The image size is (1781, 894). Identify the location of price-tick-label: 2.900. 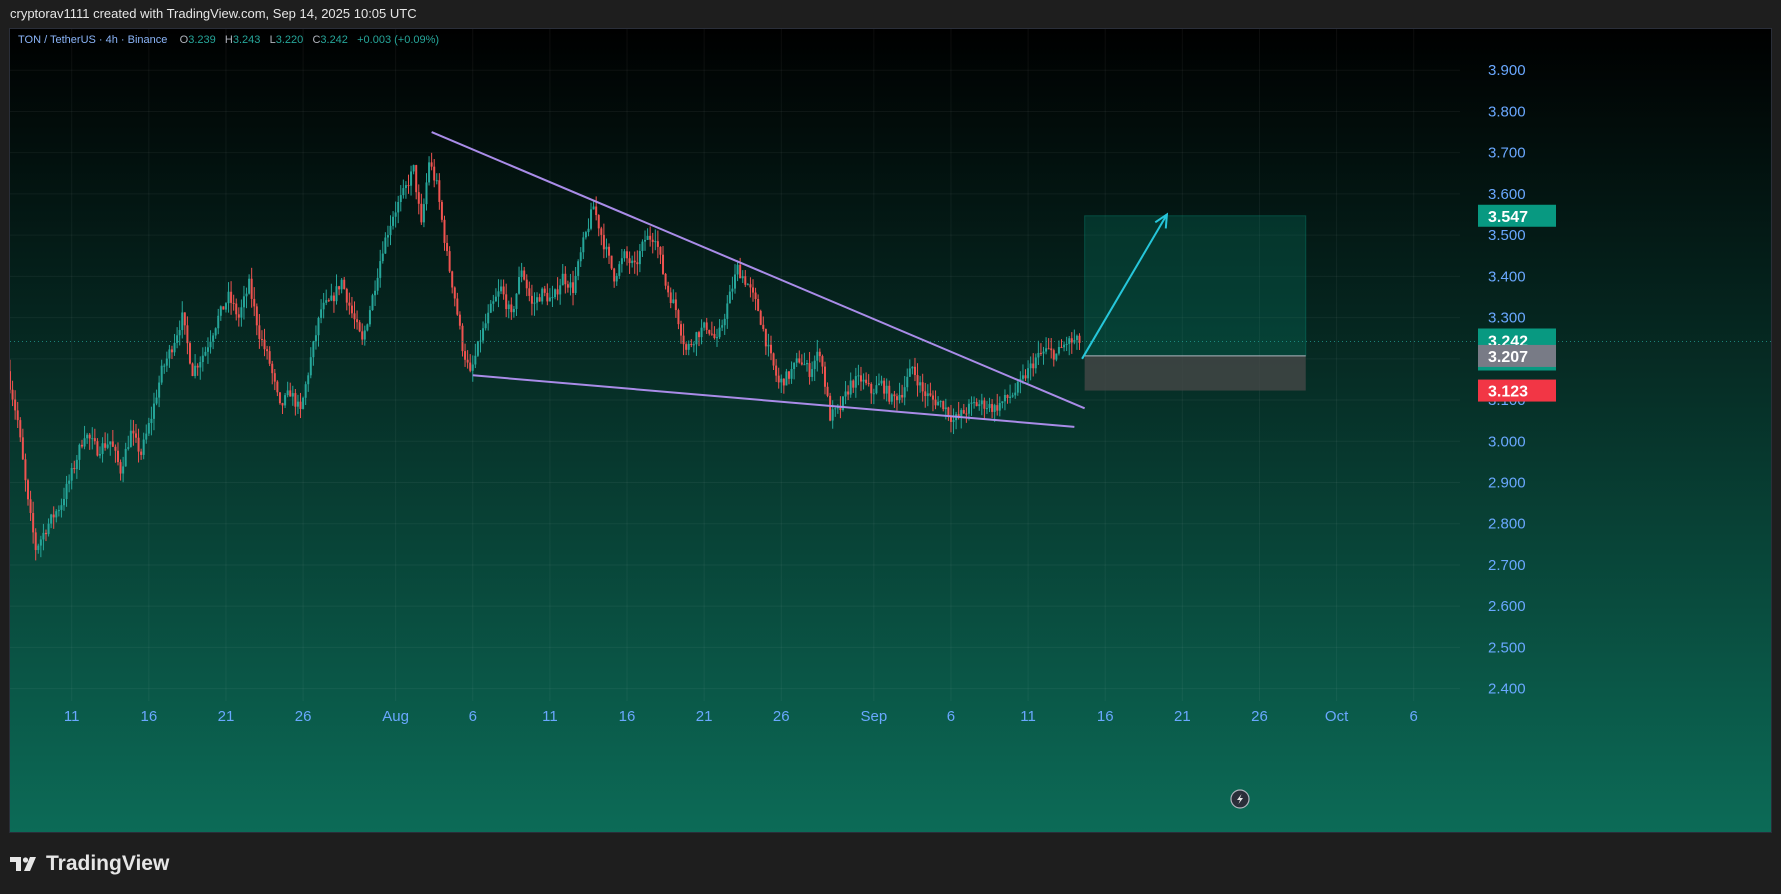
(1507, 482).